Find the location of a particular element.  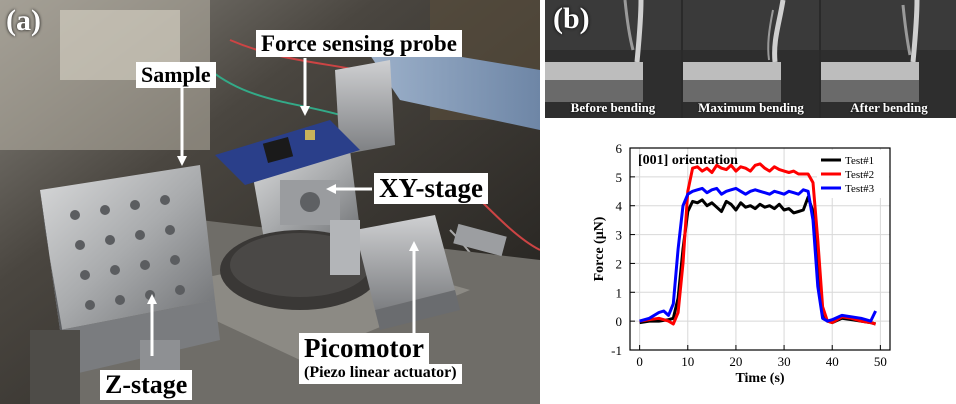

sem-image-strip: Before bending Maximum bending is located at coordinates (750, 59).